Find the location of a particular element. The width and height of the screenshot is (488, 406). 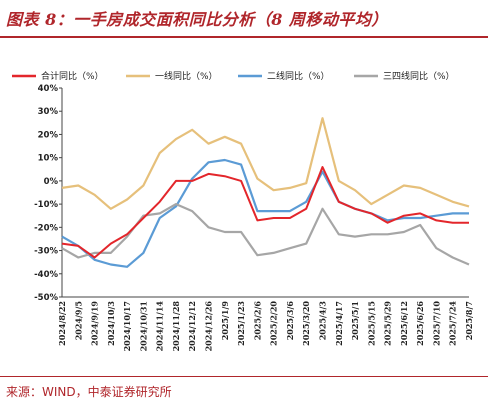

y-tick-label: -10% is located at coordinates (46, 205).